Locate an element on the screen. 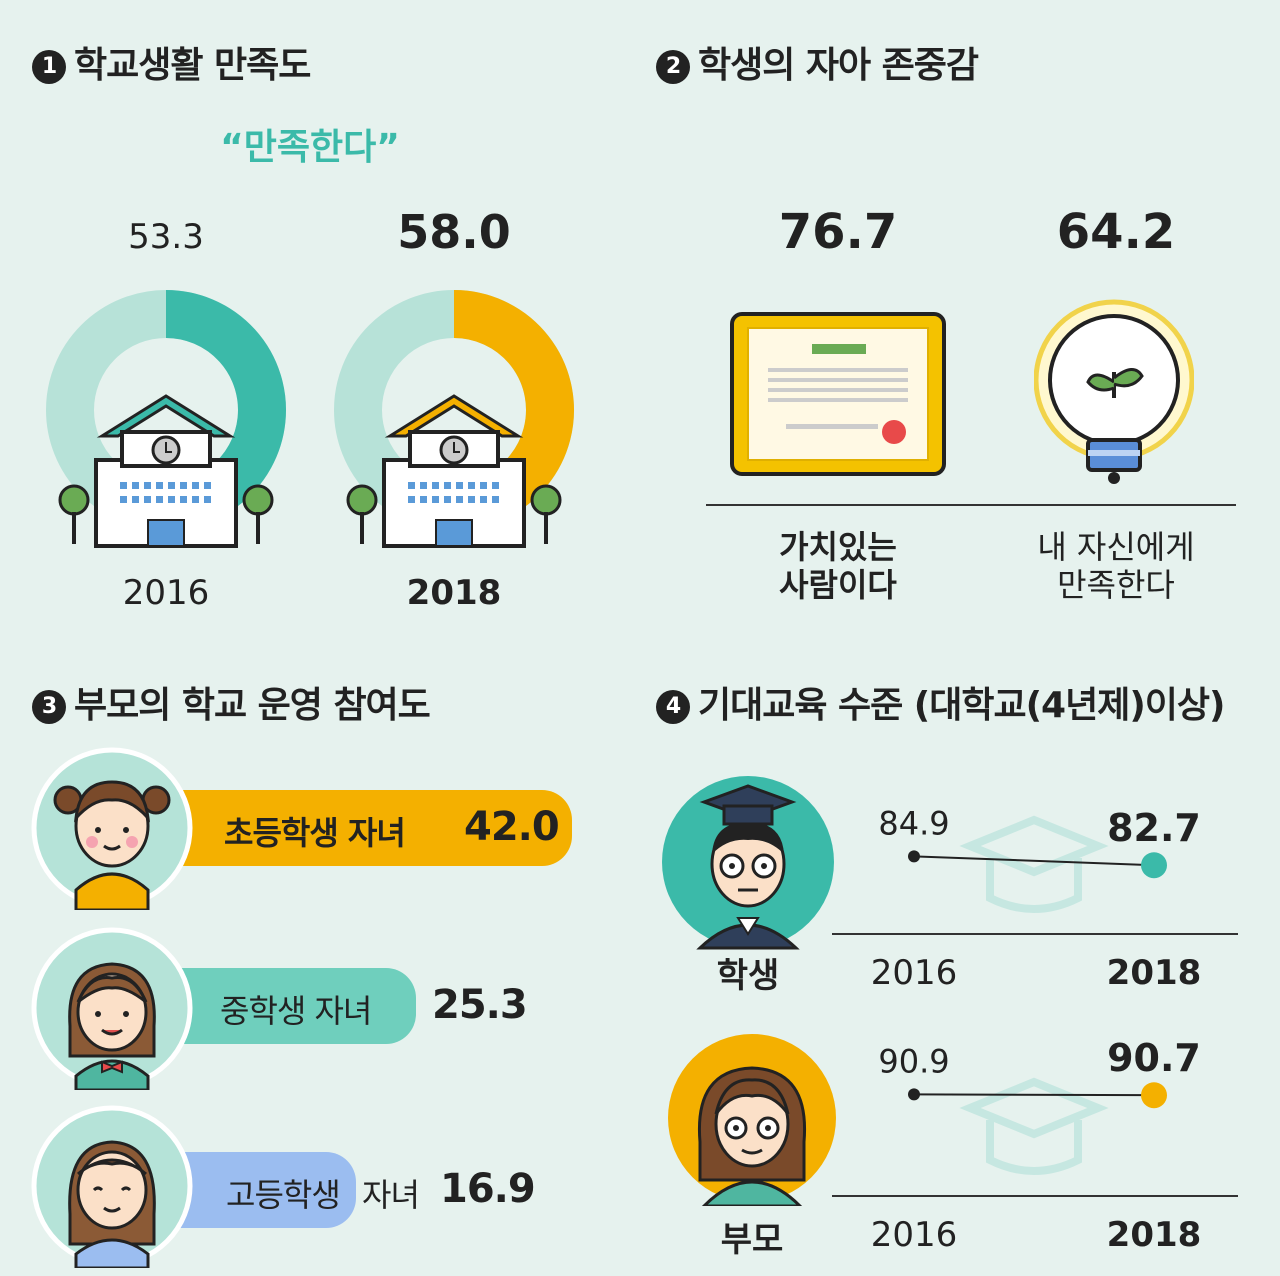 The image size is (1280, 1276). bar-elementary-value: 42.0 is located at coordinates (512, 827).